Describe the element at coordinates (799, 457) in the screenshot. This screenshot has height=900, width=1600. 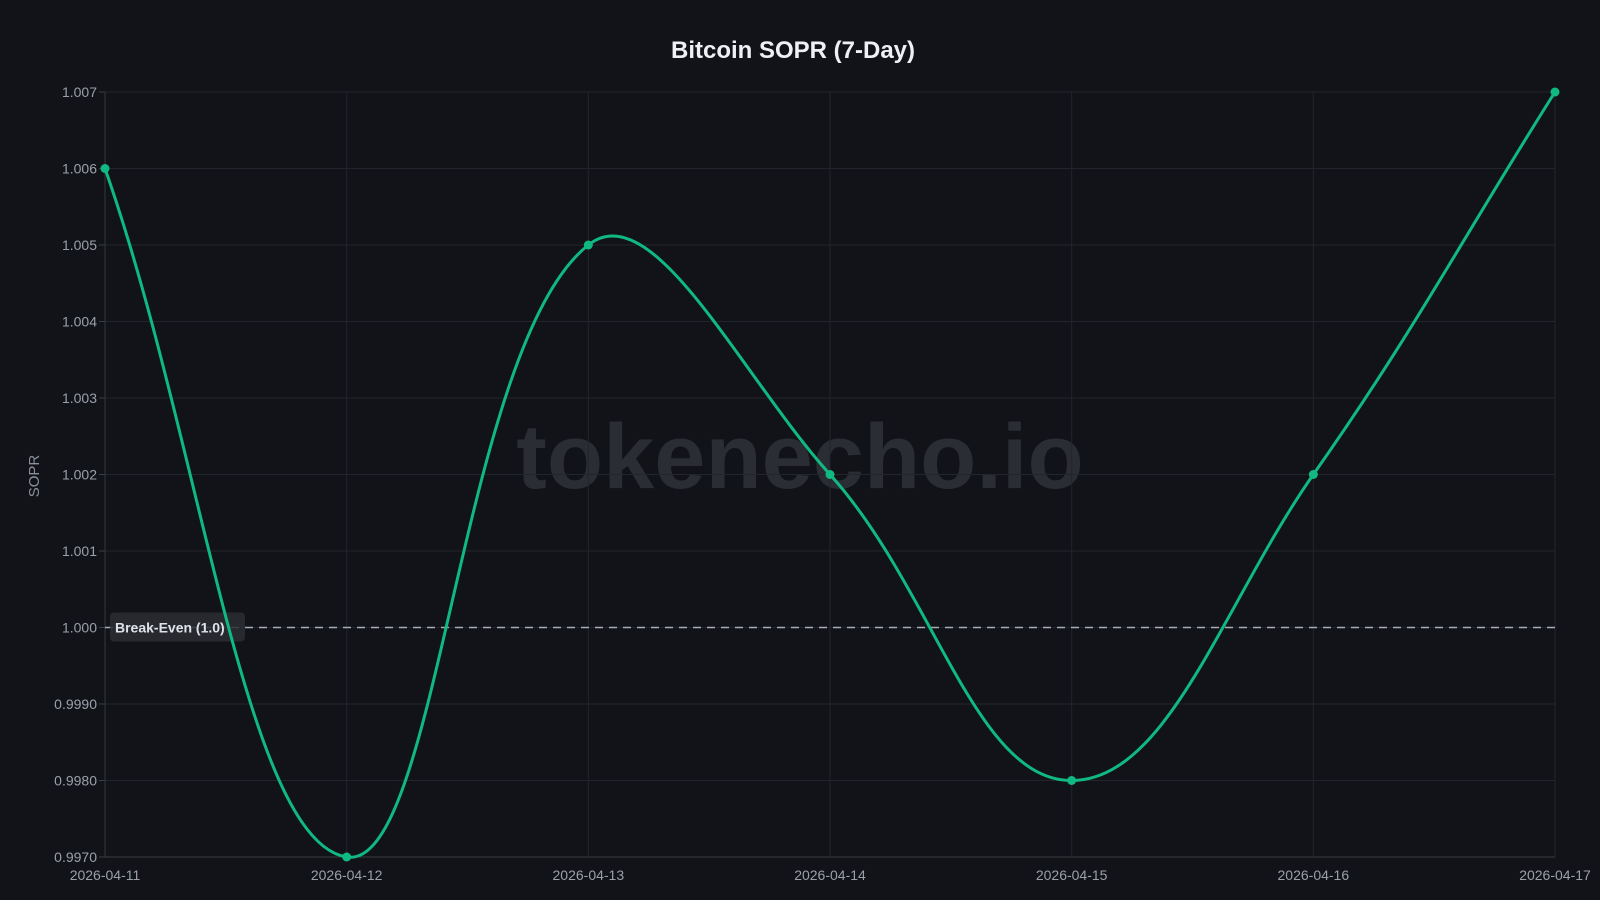
I see `watermark: tokenecho.io` at that location.